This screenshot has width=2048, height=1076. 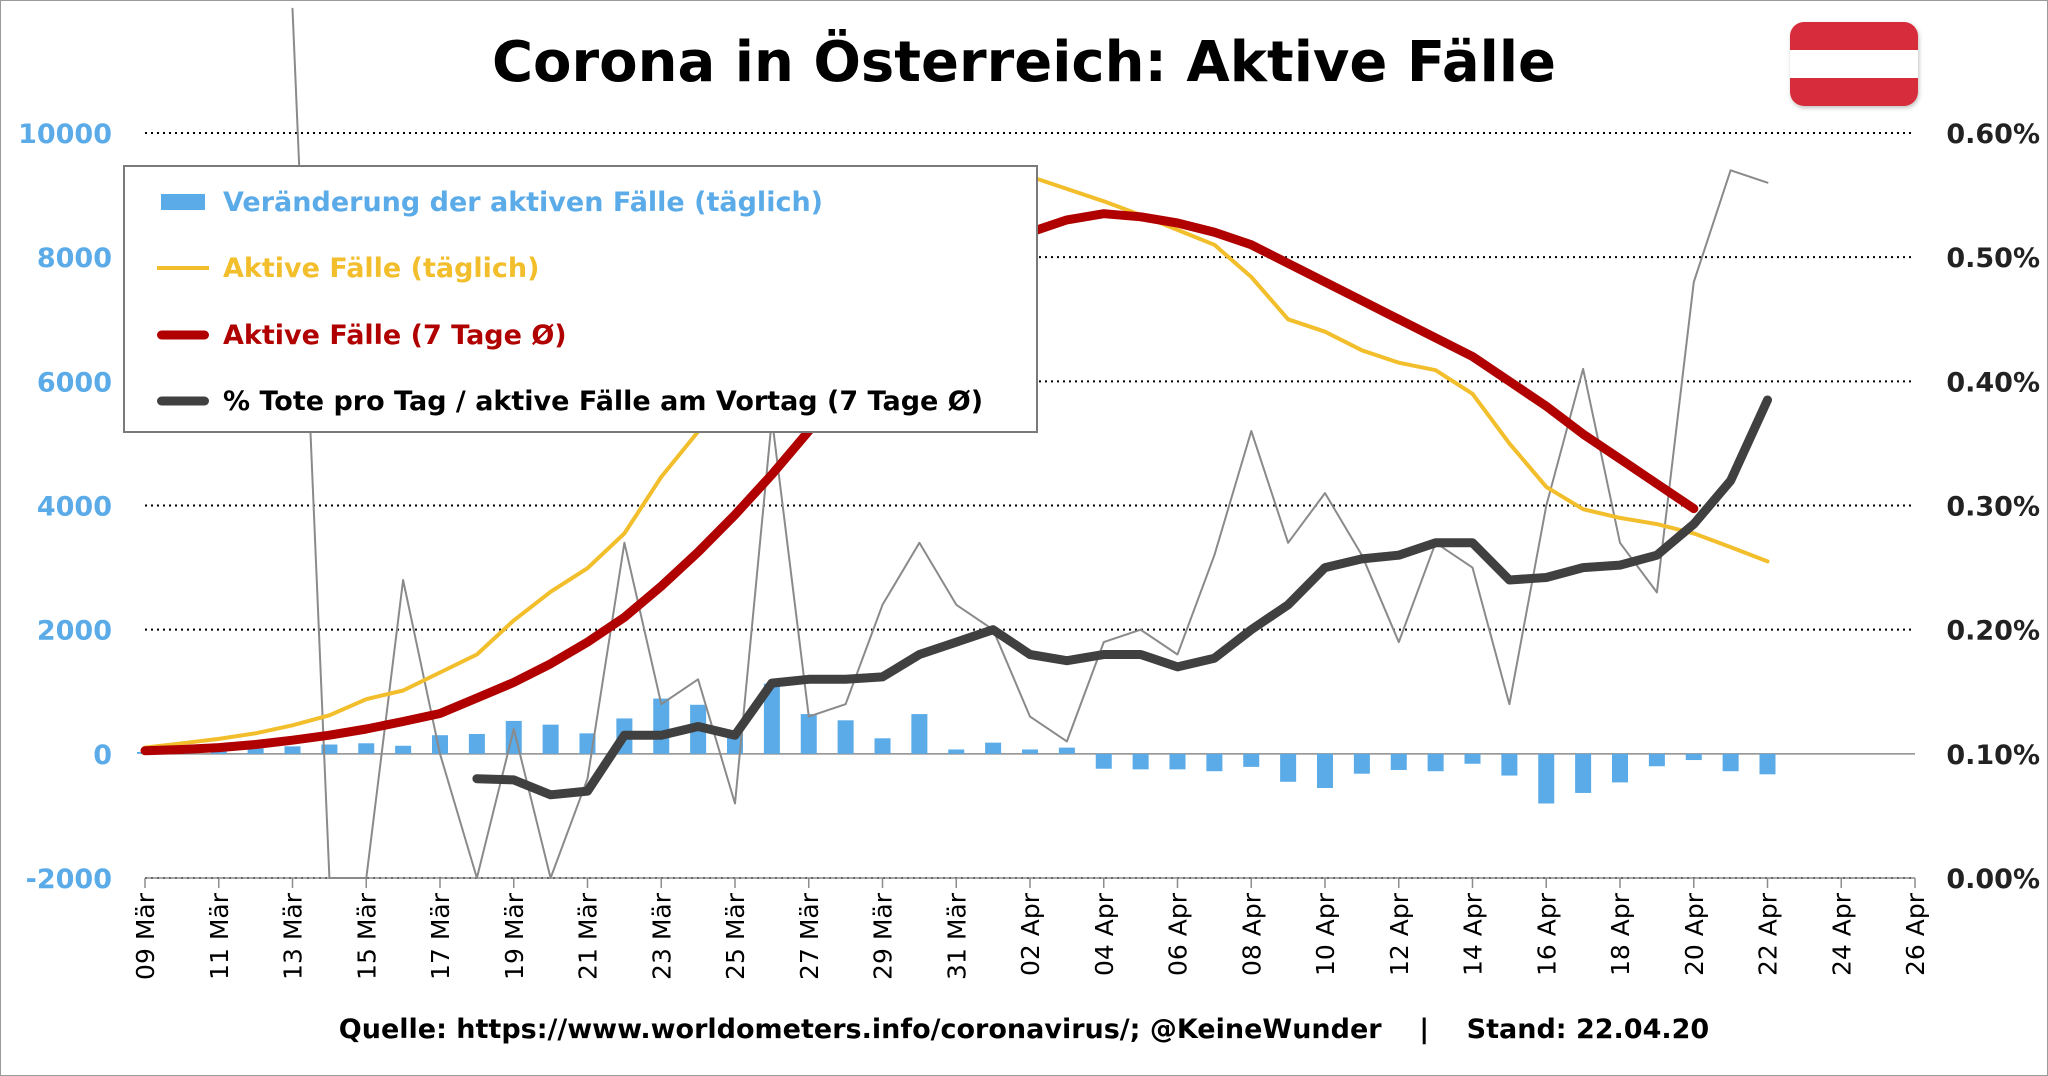 What do you see at coordinates (1620, 934) in the screenshot?
I see `x-tick-label: 18 Apr` at bounding box center [1620, 934].